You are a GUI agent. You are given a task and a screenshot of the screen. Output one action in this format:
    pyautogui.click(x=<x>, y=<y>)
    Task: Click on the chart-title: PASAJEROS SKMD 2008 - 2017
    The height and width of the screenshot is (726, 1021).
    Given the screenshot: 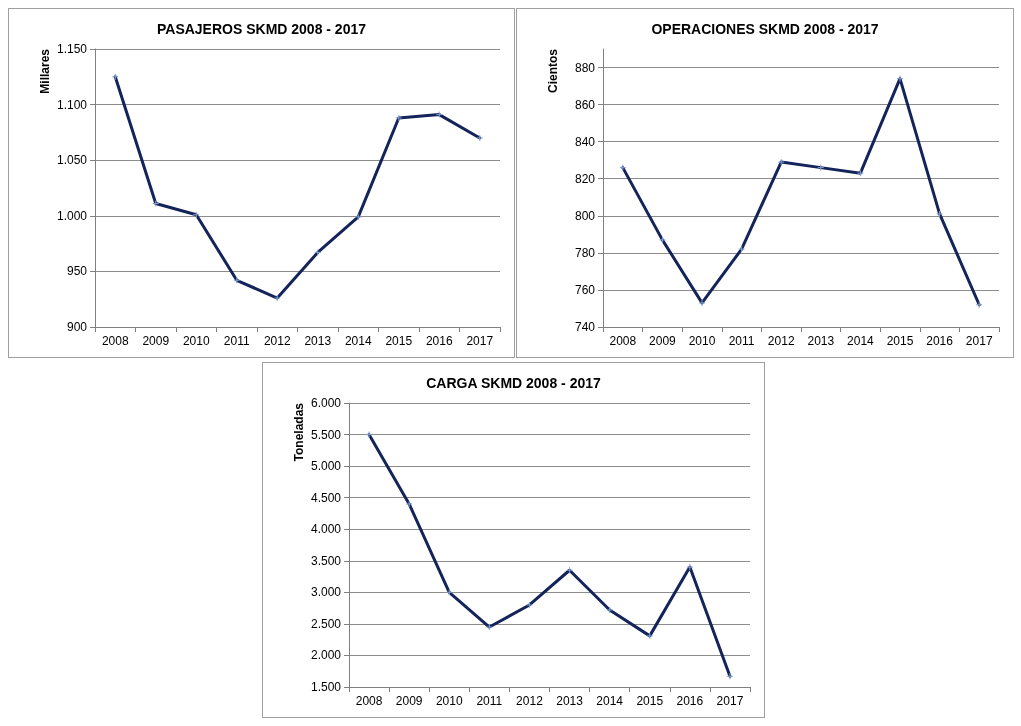 What is the action you would take?
    pyautogui.click(x=261, y=29)
    